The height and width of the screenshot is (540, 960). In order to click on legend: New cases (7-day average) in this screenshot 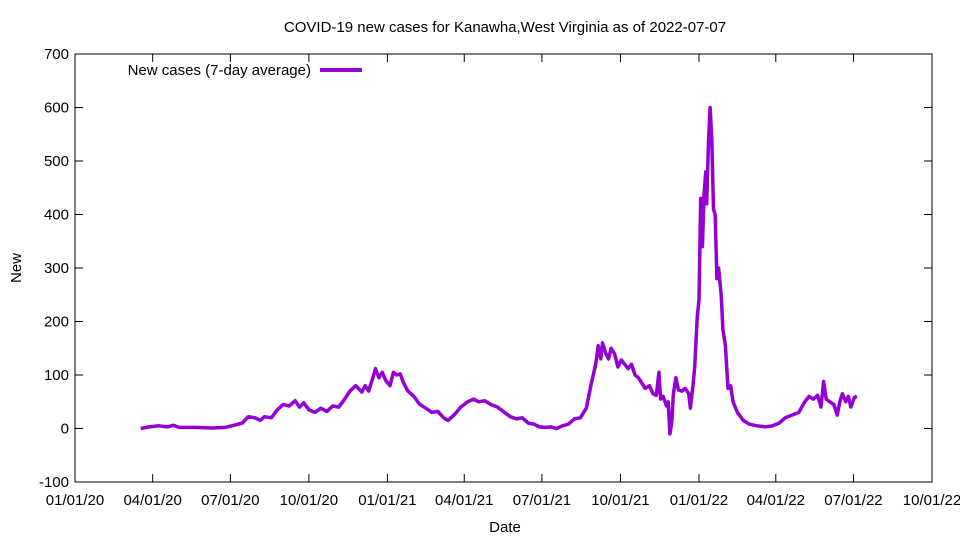, I will do `click(245, 70)`.